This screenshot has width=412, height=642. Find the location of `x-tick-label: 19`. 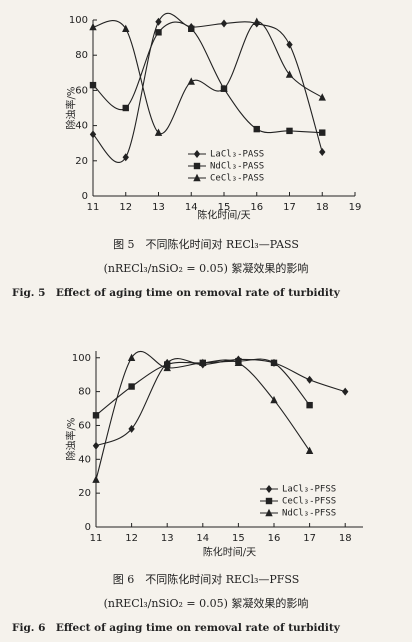

x-tick-label: 19 is located at coordinates (355, 207).